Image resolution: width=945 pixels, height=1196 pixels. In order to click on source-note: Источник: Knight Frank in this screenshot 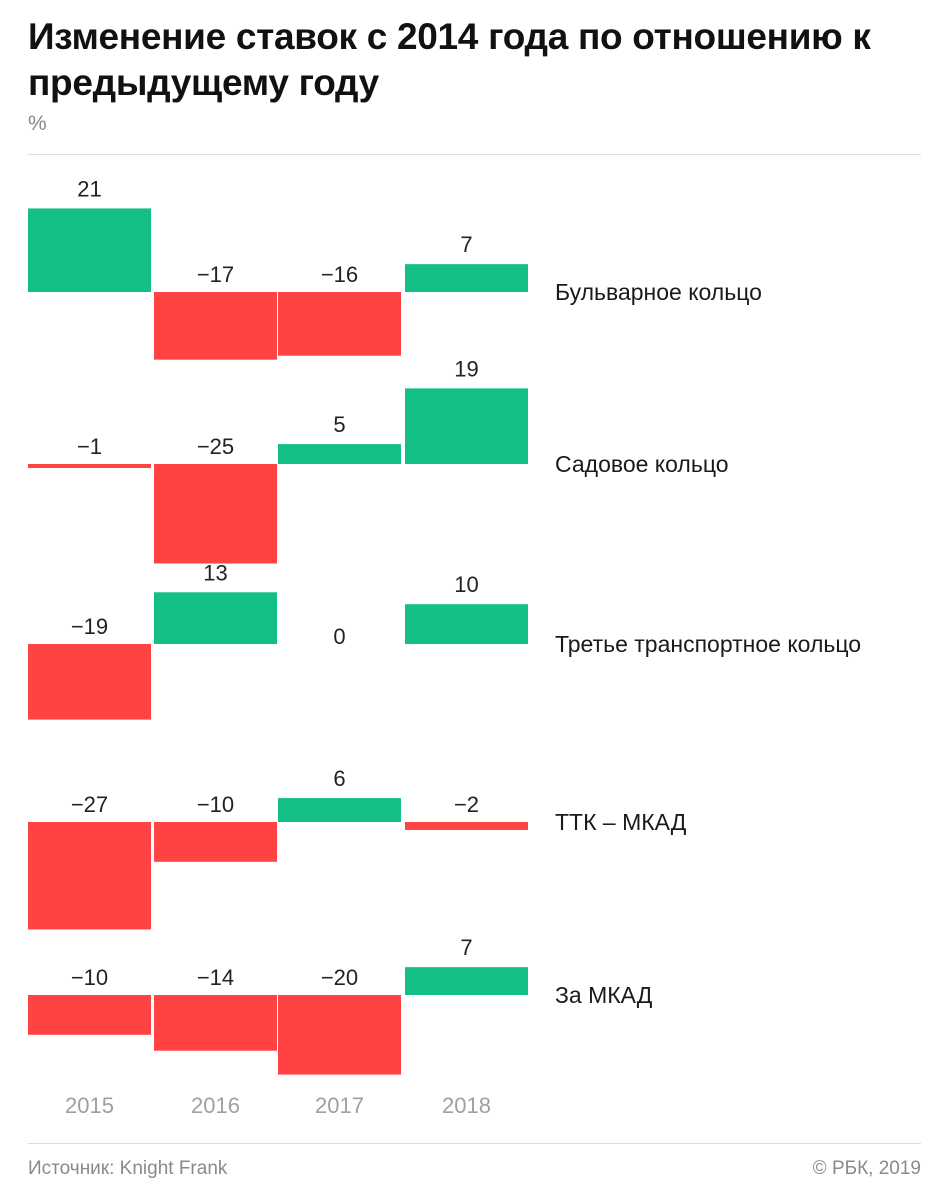, I will do `click(128, 1168)`.